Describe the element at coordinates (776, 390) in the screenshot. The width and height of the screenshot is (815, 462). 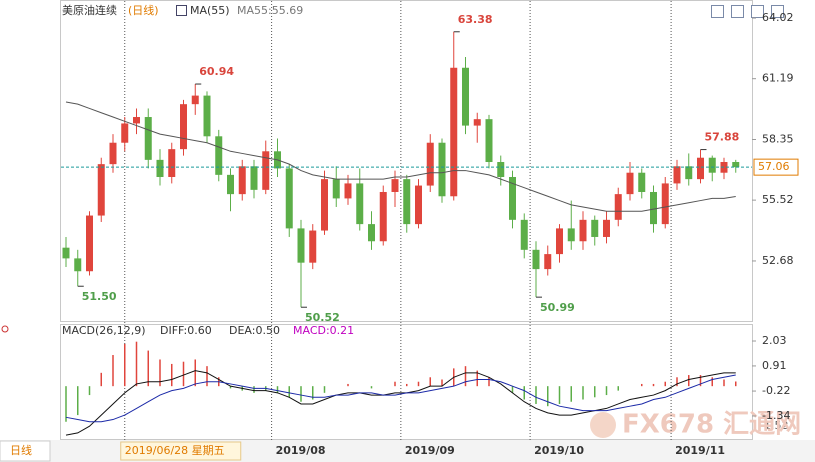
I see `y-tick-label: -0.22` at that location.